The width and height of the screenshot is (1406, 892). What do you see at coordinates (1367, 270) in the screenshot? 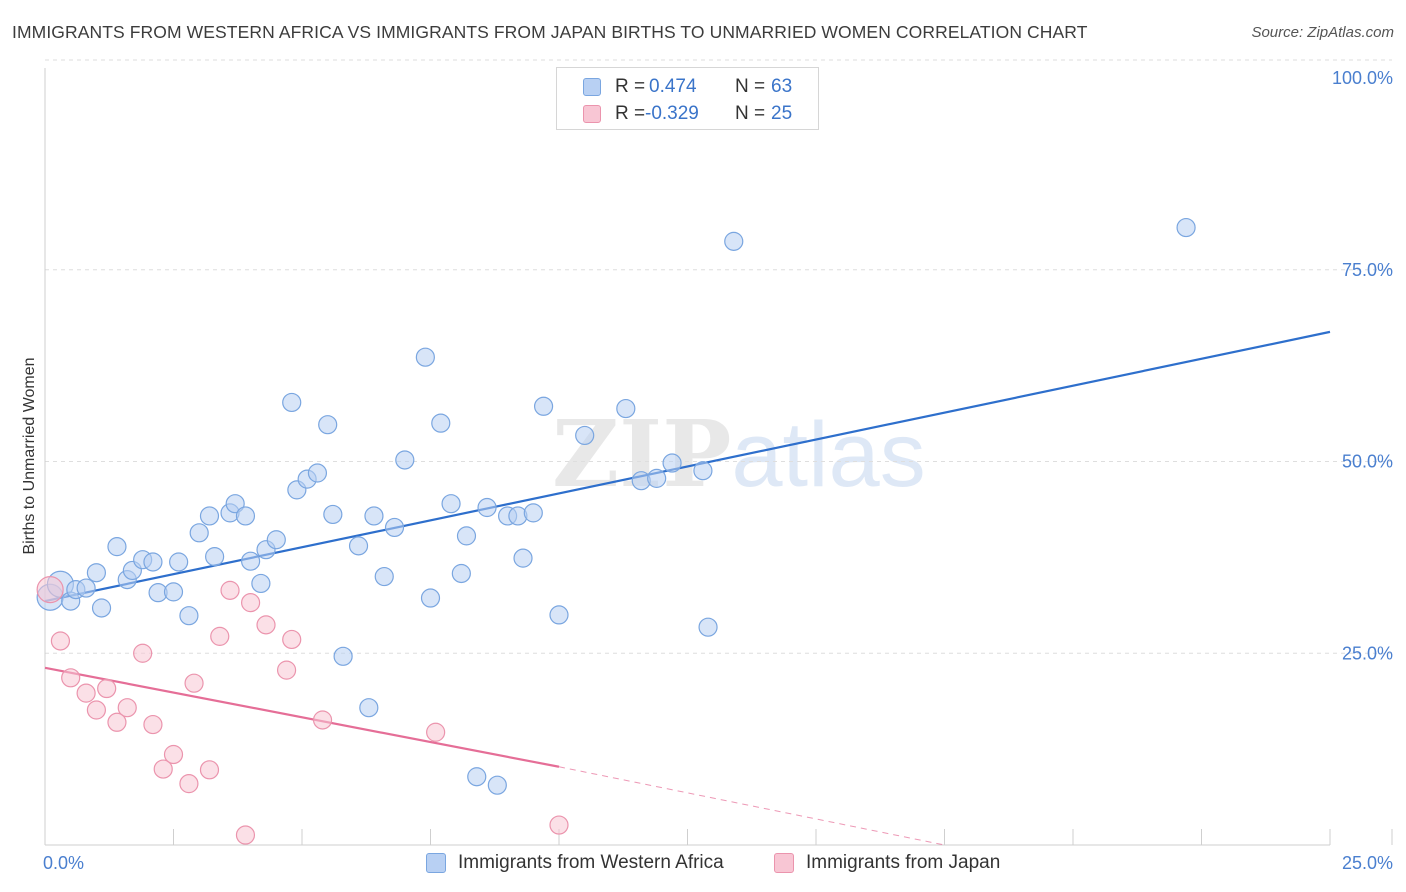
I see `y-tick-label: 75.0%` at bounding box center [1367, 270].